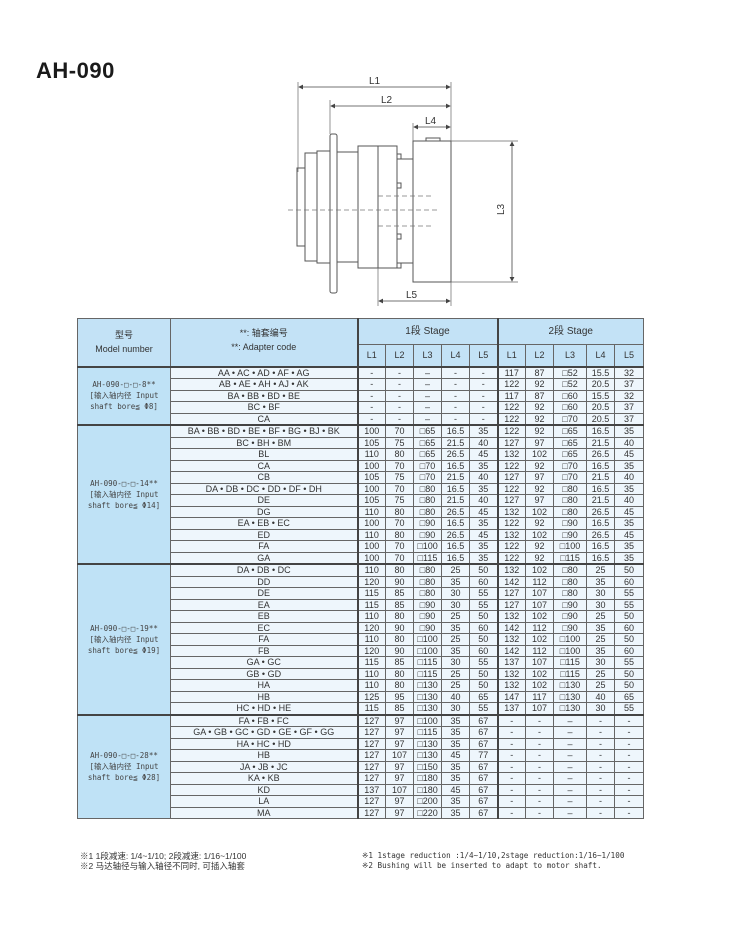 This screenshot has width=750, height=927. What do you see at coordinates (570, 419) in the screenshot?
I see `stage2-l3-cell: □70` at bounding box center [570, 419].